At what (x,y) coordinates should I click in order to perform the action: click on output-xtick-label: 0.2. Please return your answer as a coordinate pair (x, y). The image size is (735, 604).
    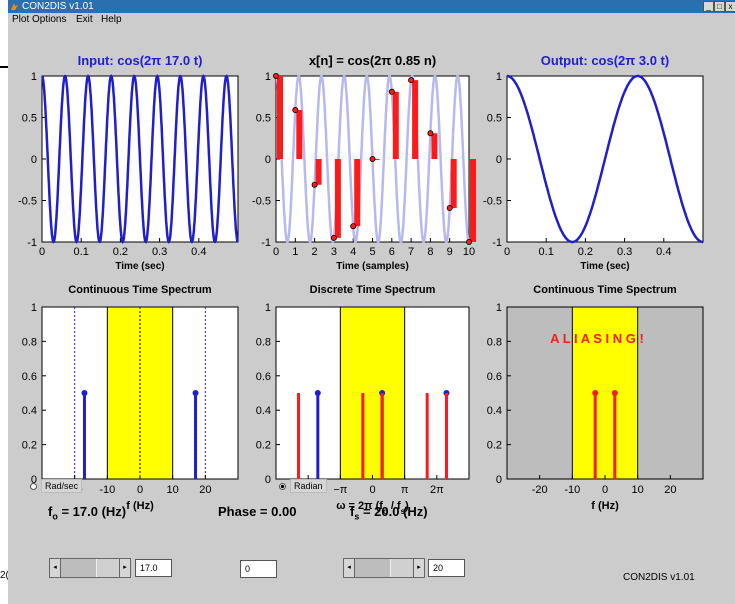
    Looking at the image, I should click on (585, 252).